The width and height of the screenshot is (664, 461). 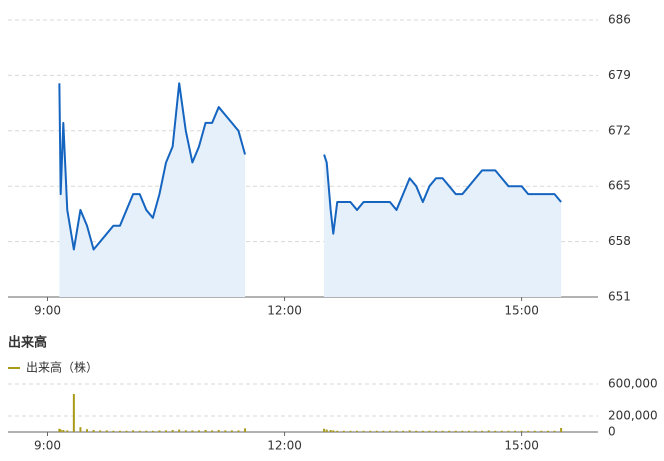 I want to click on y-tick-label: 600,000, so click(x=633, y=384).